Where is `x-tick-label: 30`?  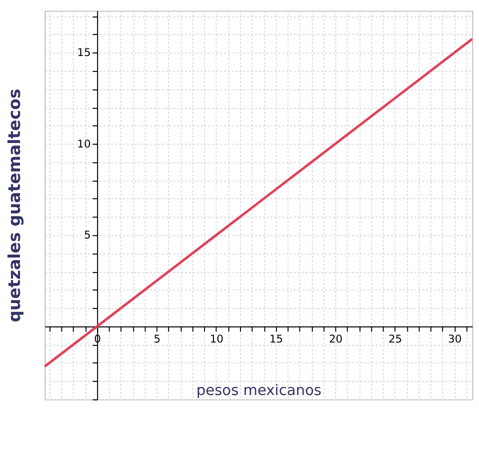 x-tick-label: 30 is located at coordinates (455, 339).